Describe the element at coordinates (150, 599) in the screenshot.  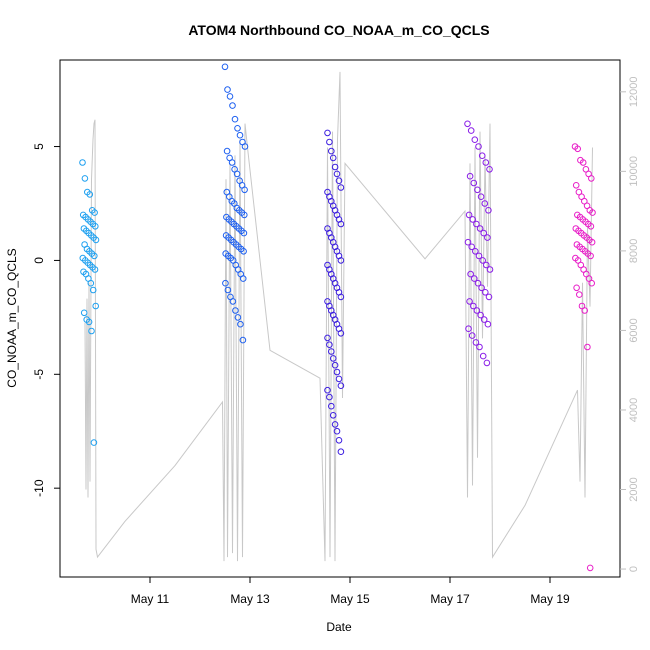
I see `x-tick-label: May 11` at that location.